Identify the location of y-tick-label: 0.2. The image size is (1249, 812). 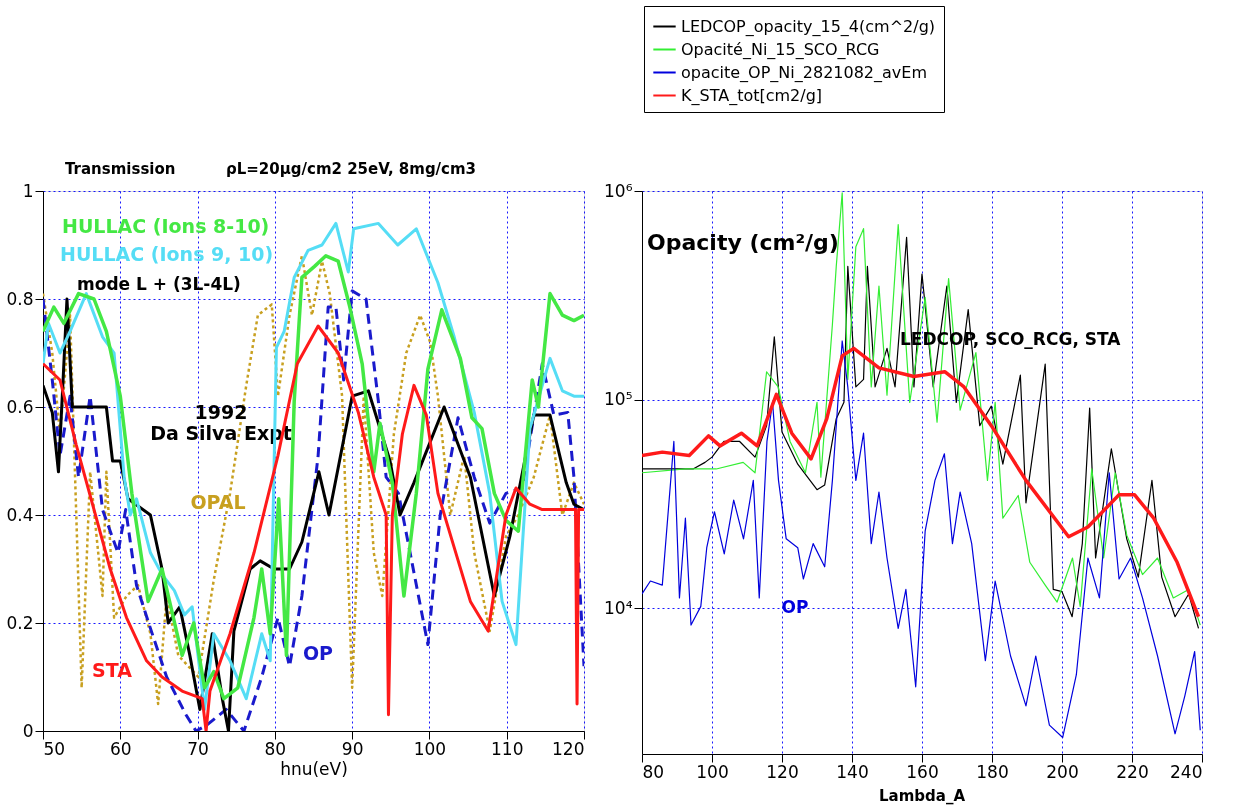
(20, 622).